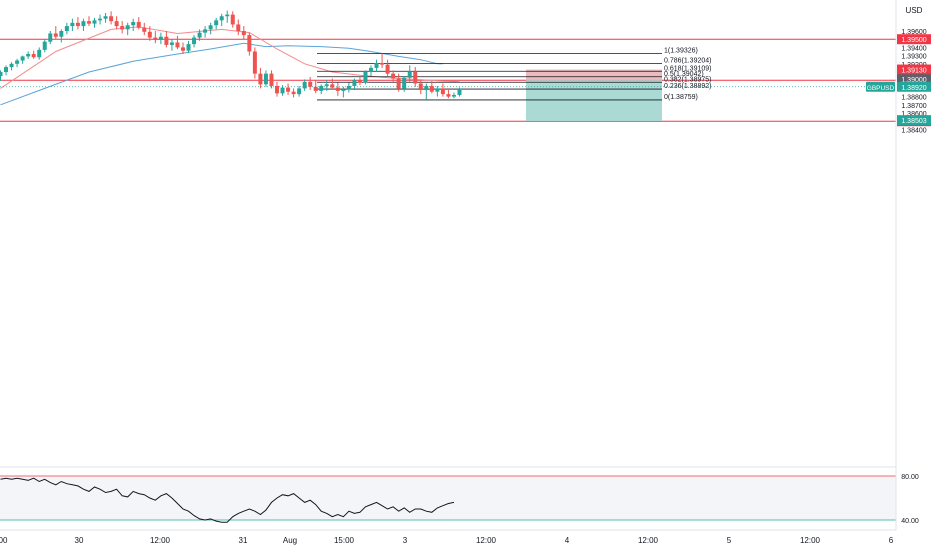 The width and height of the screenshot is (932, 550). I want to click on stop-loss-zone, so click(594, 75).